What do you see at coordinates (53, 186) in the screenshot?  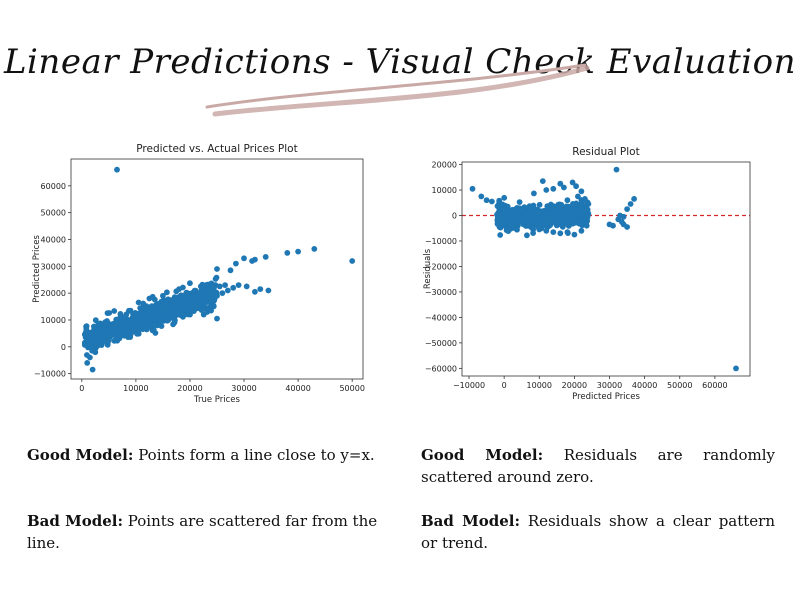 I see `y-tick-label: 60000` at bounding box center [53, 186].